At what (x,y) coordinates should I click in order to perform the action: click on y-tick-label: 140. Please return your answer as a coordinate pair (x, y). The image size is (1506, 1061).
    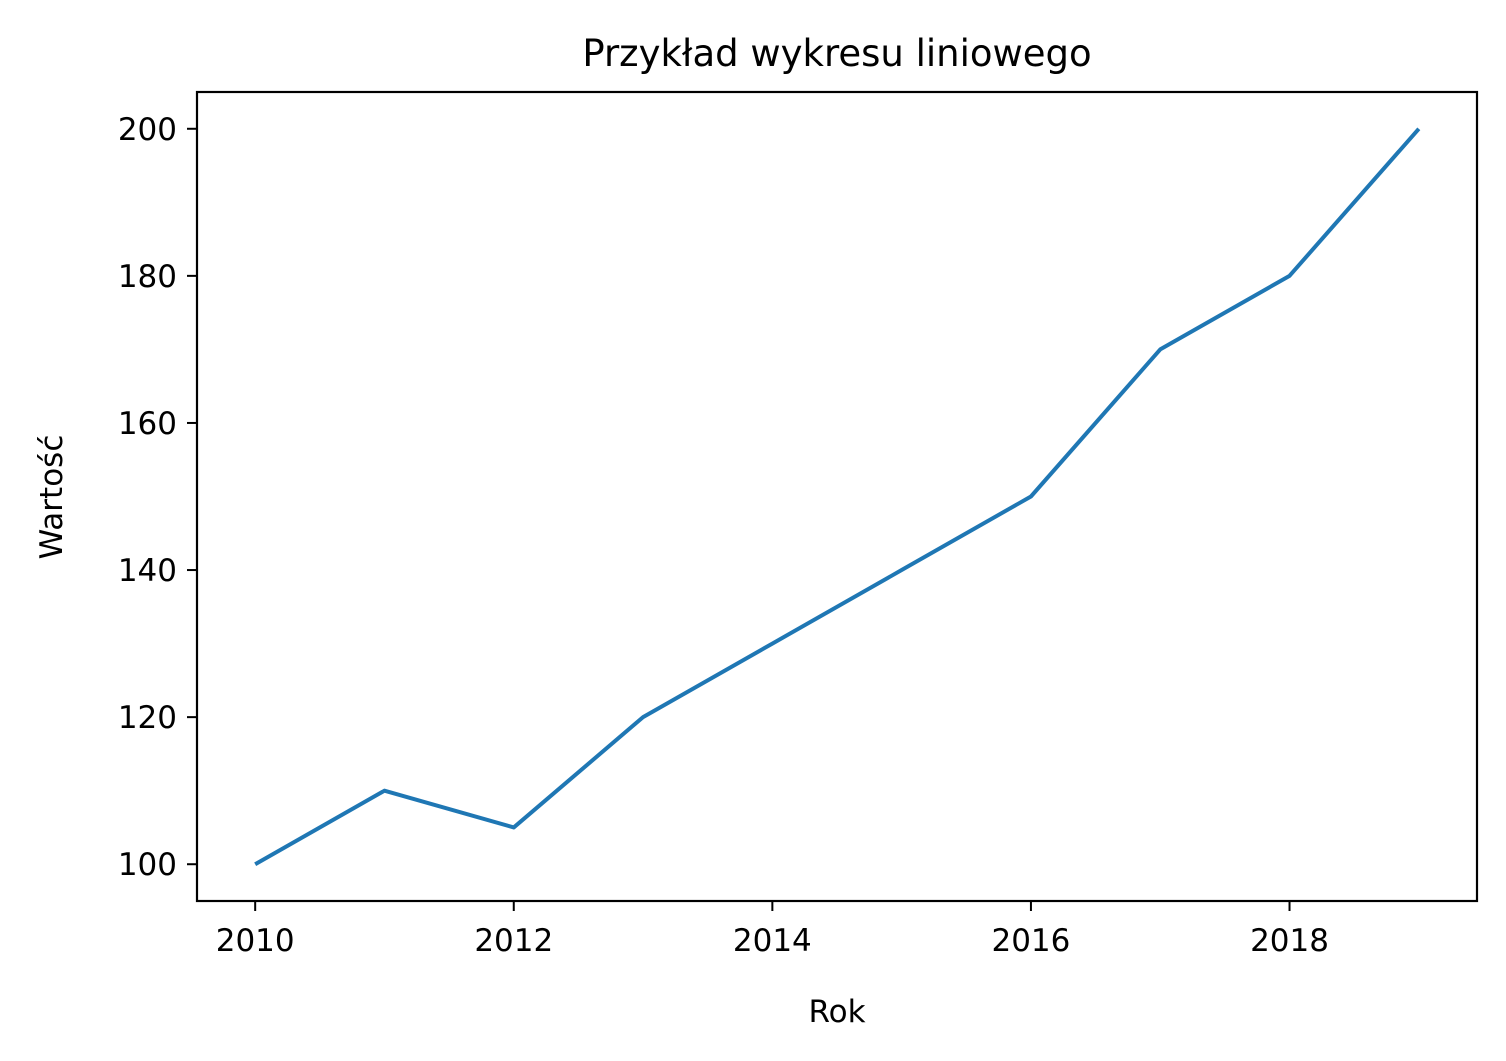
    Looking at the image, I should click on (147, 571).